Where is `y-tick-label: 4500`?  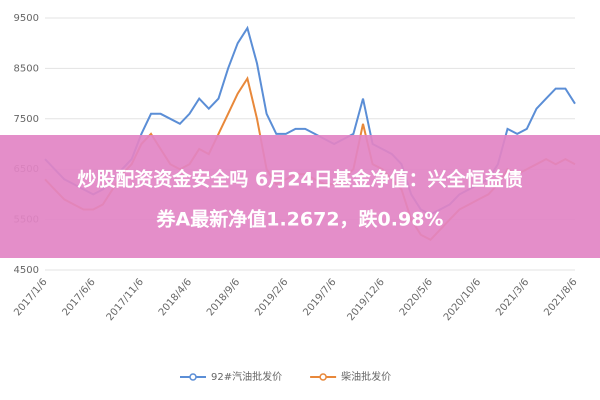 y-tick-label: 4500 is located at coordinates (26, 270).